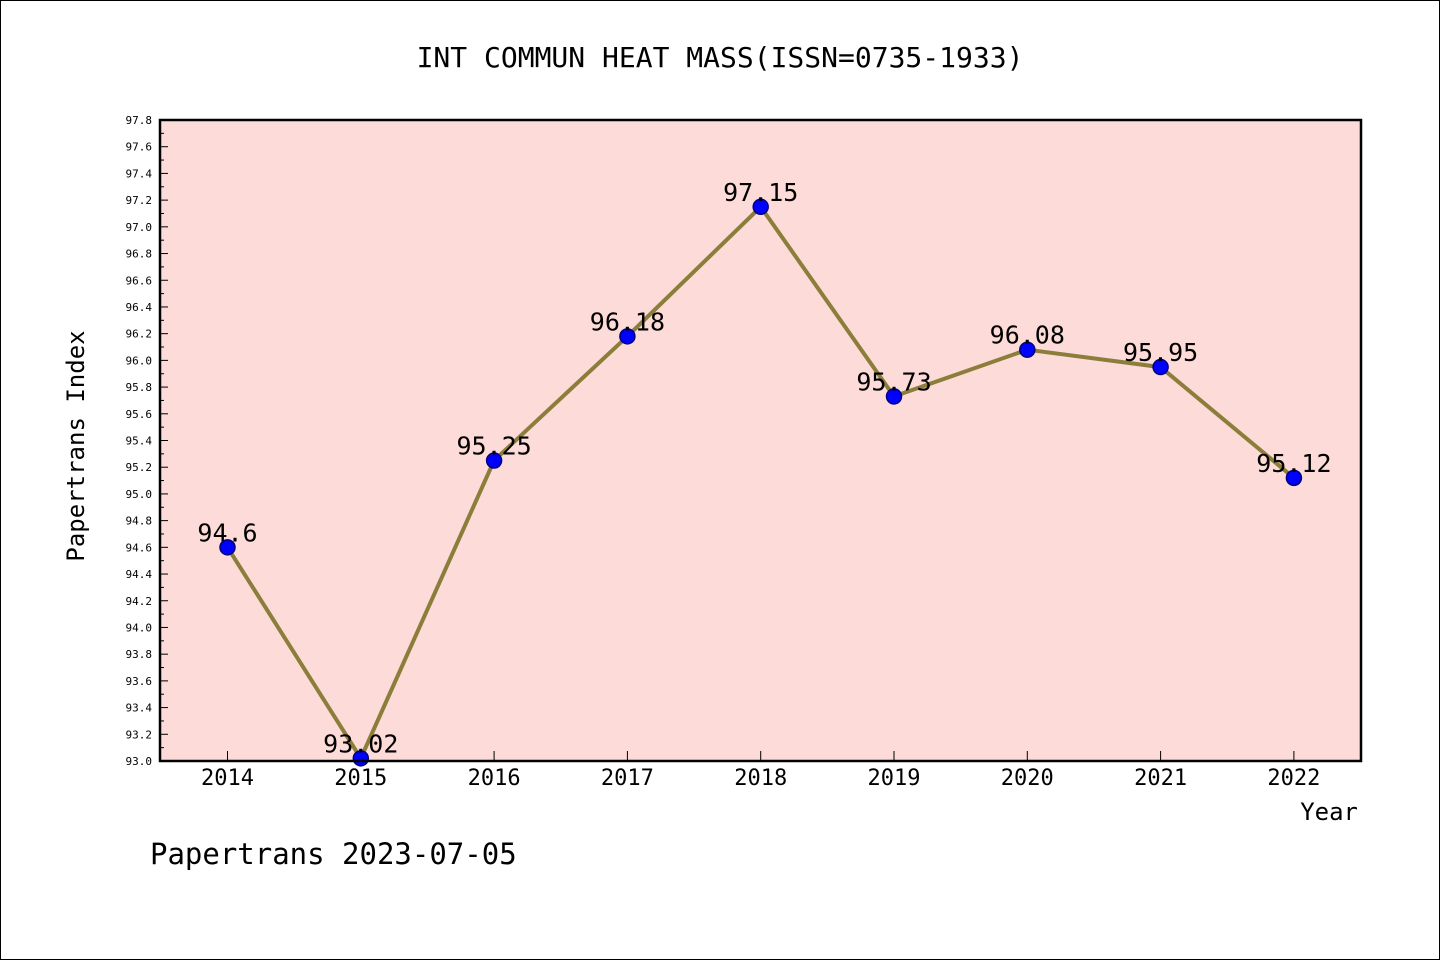 The height and width of the screenshot is (960, 1440). What do you see at coordinates (1329, 812) in the screenshot?
I see `x-axis-title: Year` at bounding box center [1329, 812].